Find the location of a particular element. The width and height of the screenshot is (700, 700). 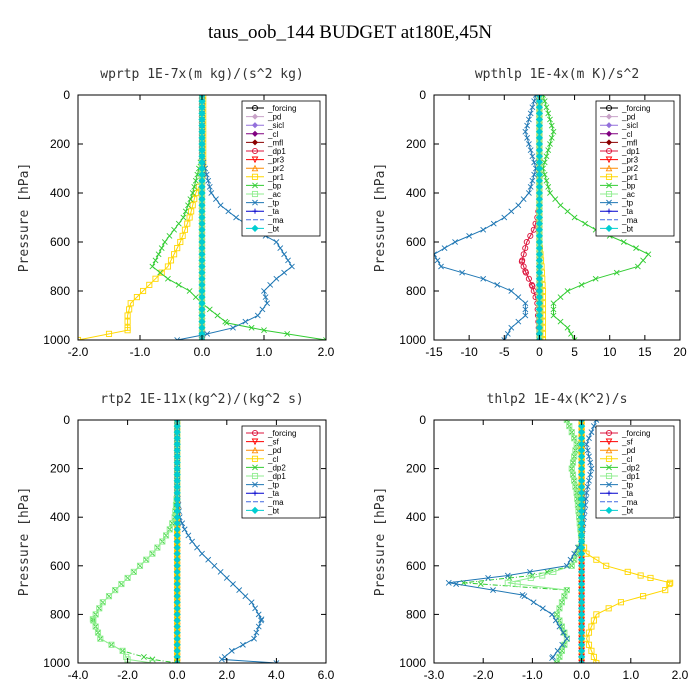

legend-entry: _sf is located at coordinates (273, 442).